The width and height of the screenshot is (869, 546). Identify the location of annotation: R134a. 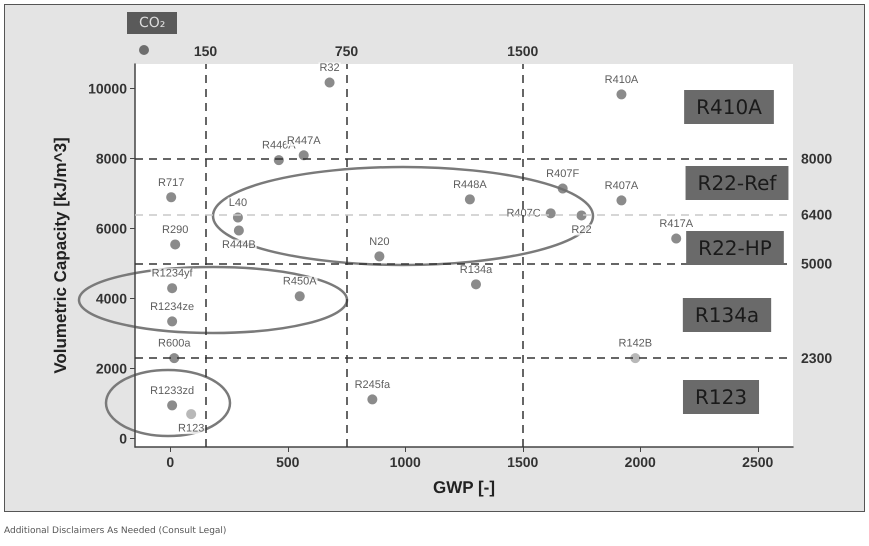
(727, 315).